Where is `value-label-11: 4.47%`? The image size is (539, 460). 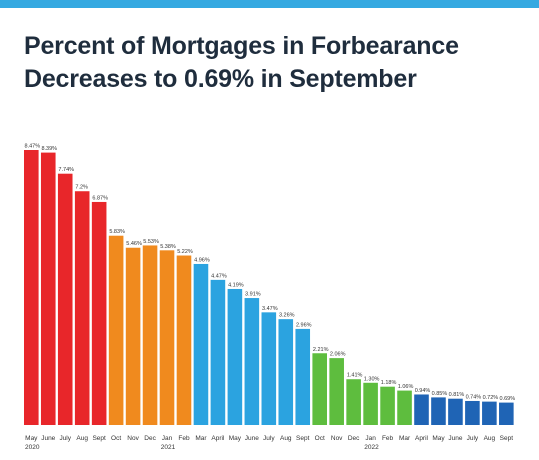 value-label-11: 4.47% is located at coordinates (219, 276).